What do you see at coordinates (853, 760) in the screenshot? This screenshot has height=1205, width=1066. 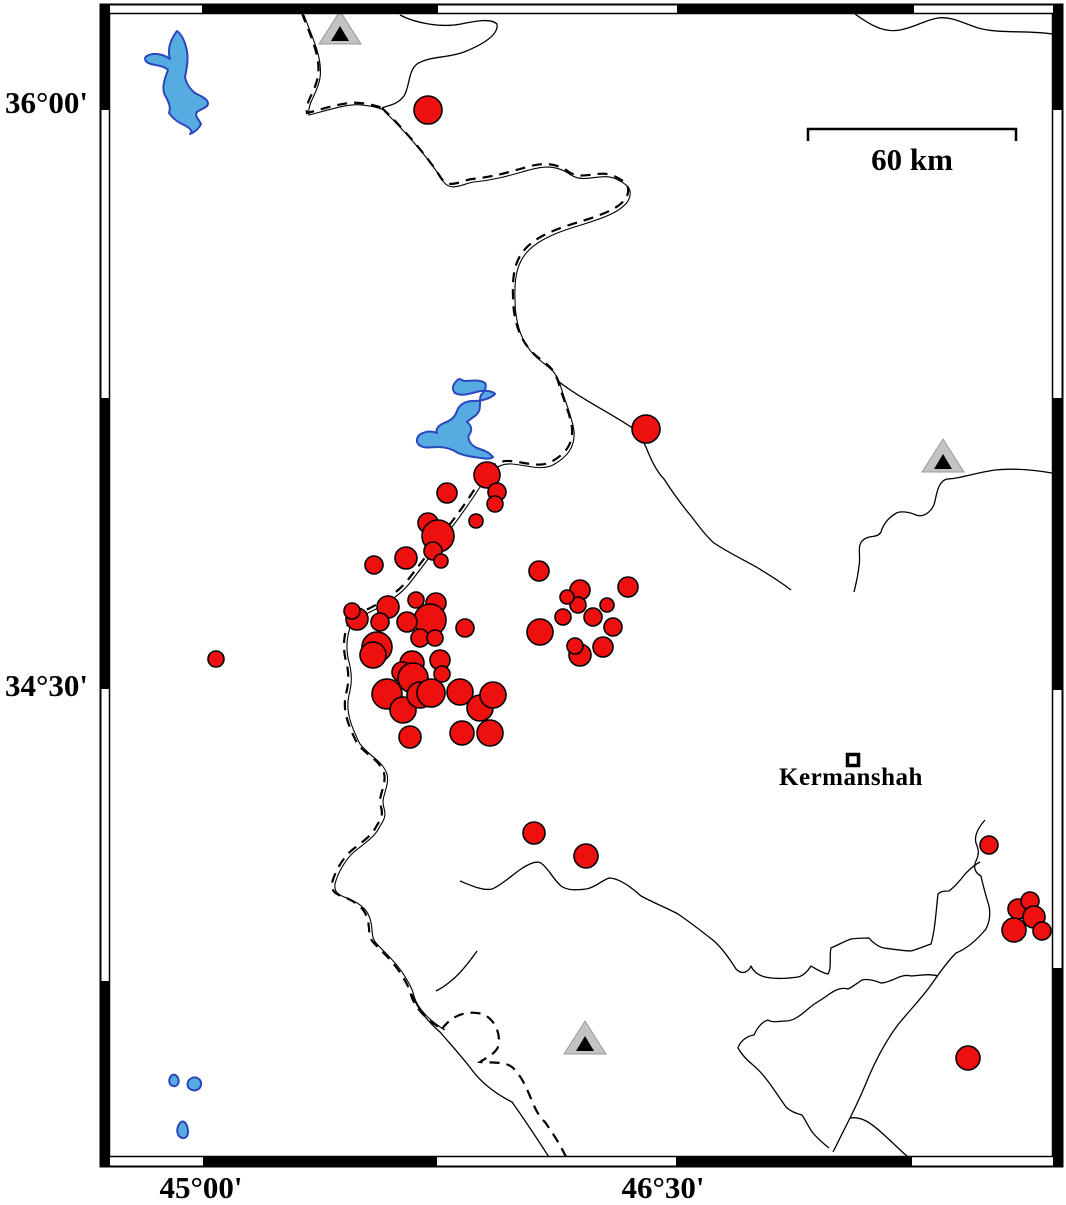 I see `city-marker-square` at bounding box center [853, 760].